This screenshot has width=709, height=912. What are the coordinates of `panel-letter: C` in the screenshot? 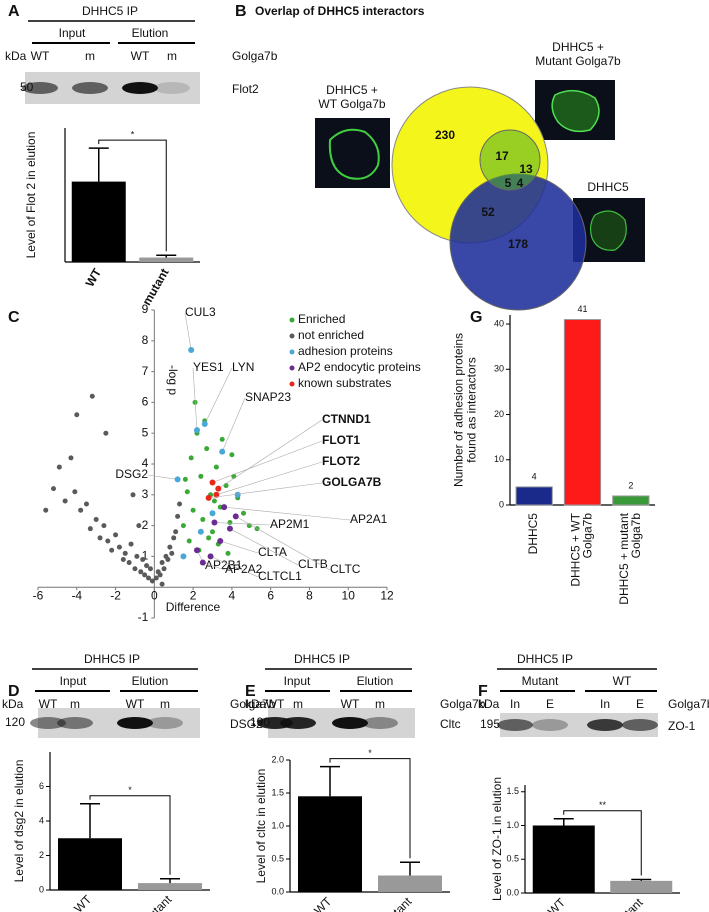 It's located at (14, 317).